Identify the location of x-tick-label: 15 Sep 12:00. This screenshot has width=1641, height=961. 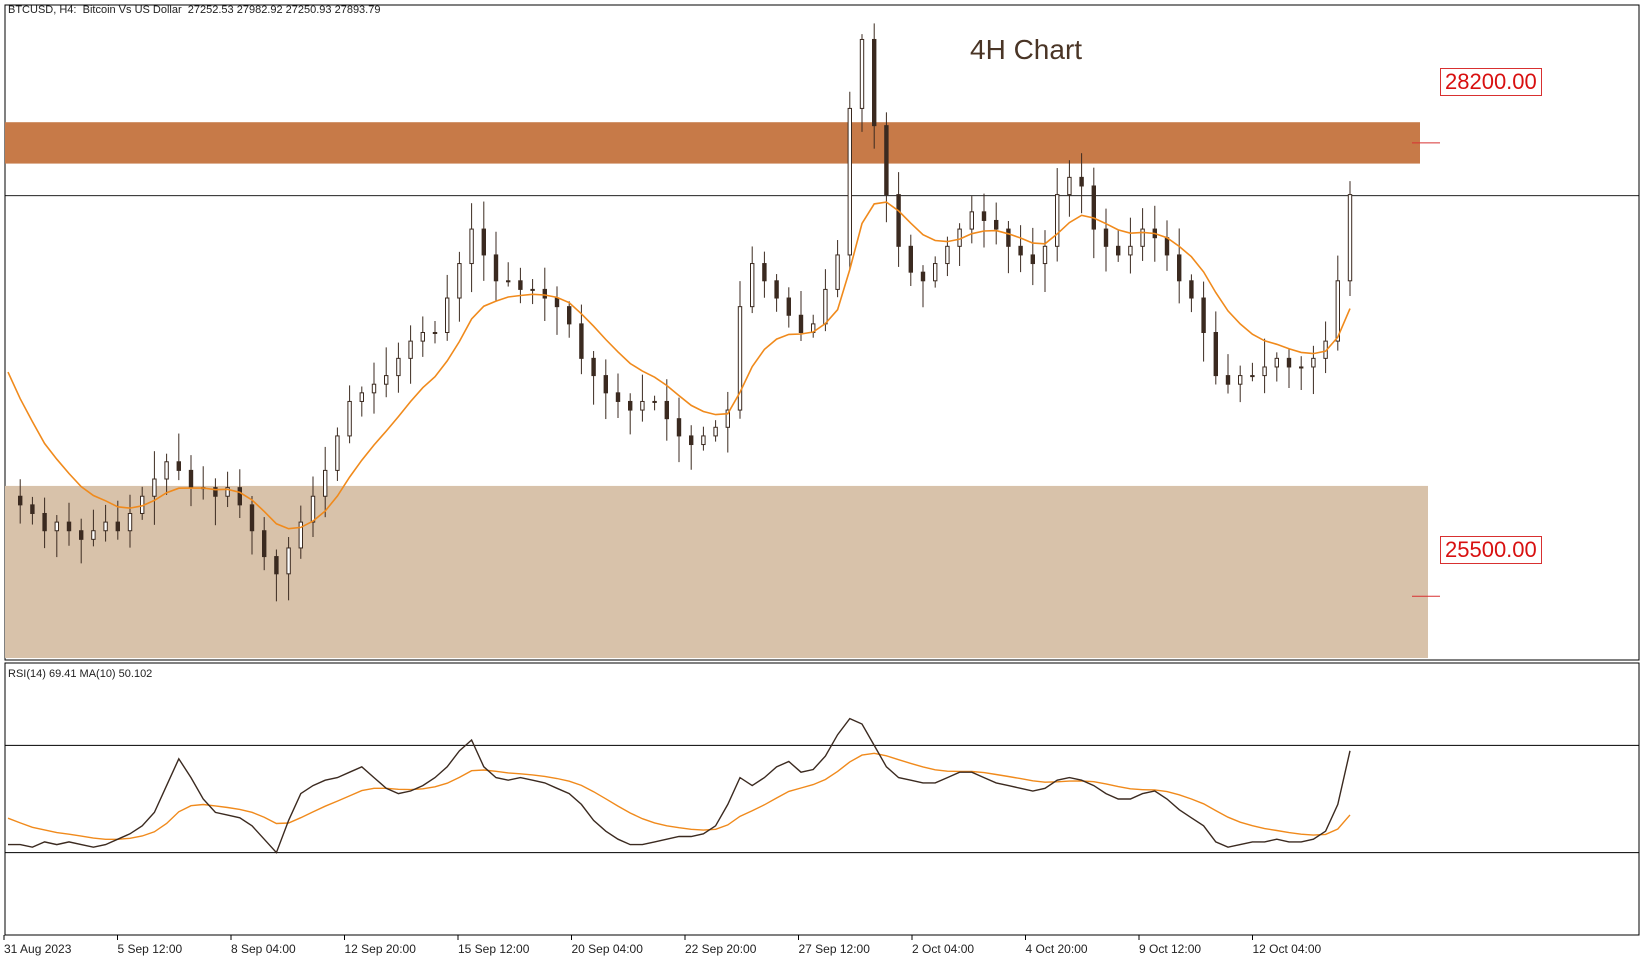
(494, 949).